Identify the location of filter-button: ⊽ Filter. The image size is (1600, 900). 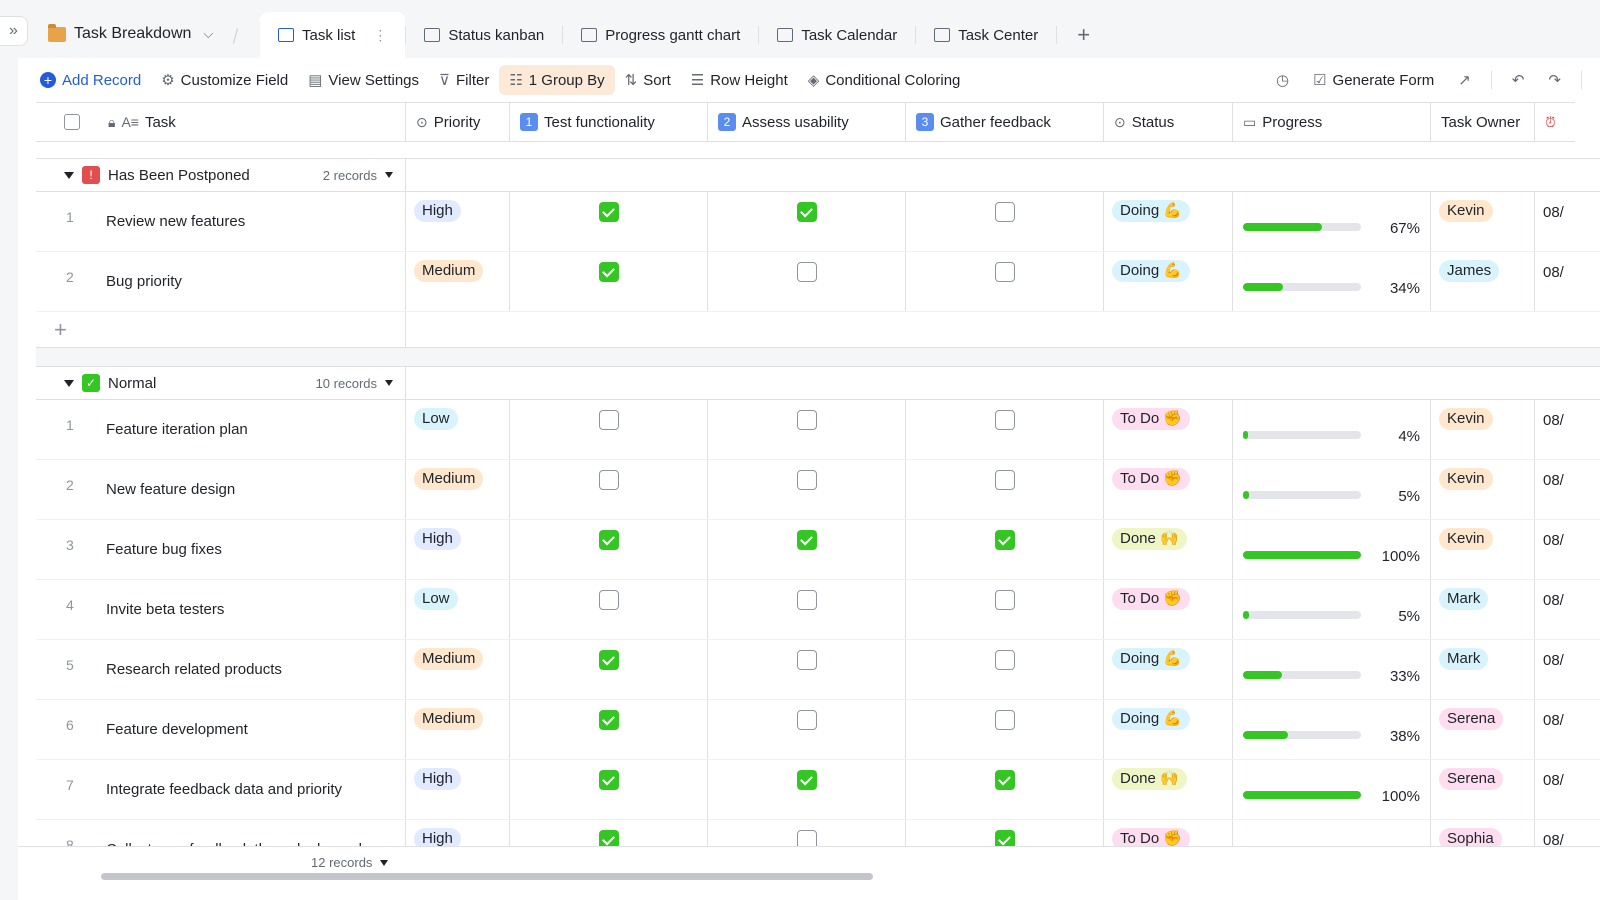
(464, 80).